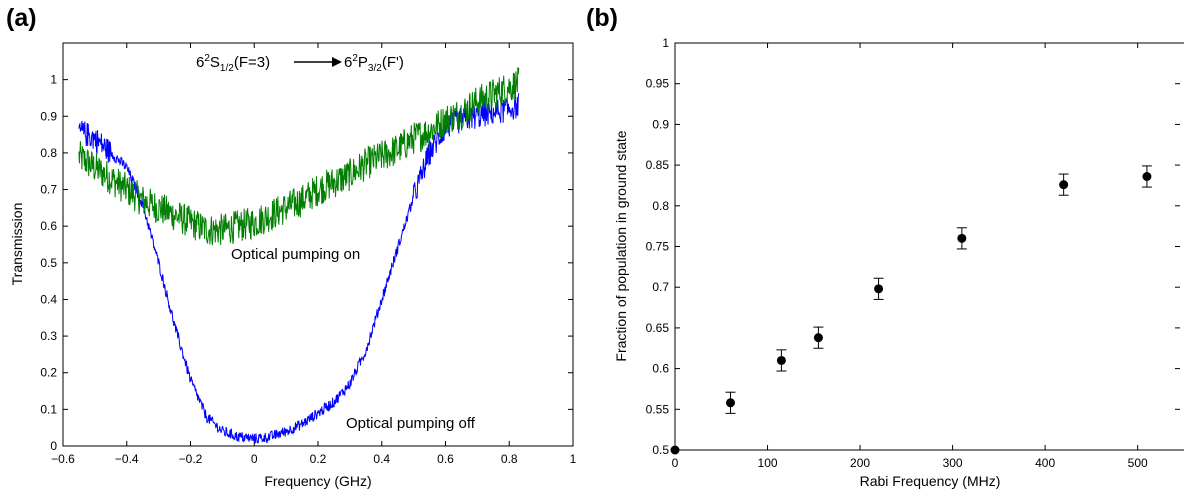 This screenshot has width=1184, height=495. I want to click on chart-a-x-tick-label: −0.2, so click(191, 459).